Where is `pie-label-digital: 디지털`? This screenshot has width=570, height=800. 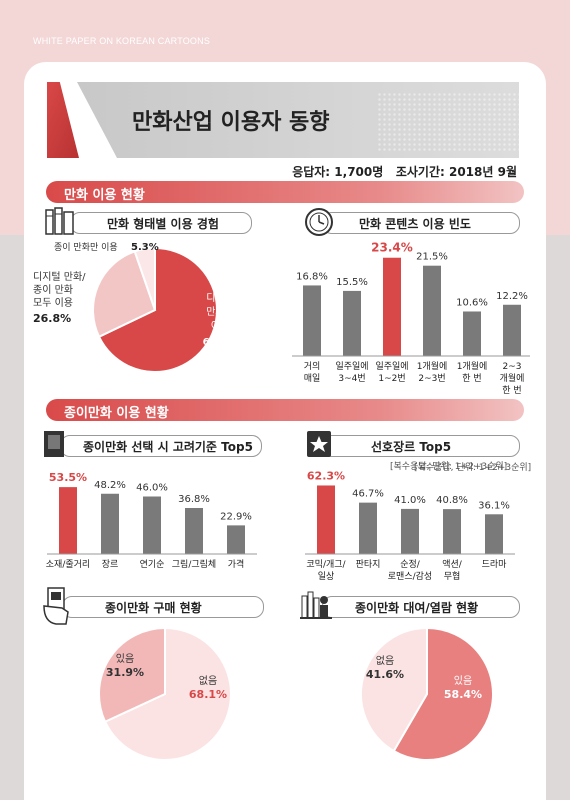
pie-label-digital: 디지털 is located at coordinates (220, 298).